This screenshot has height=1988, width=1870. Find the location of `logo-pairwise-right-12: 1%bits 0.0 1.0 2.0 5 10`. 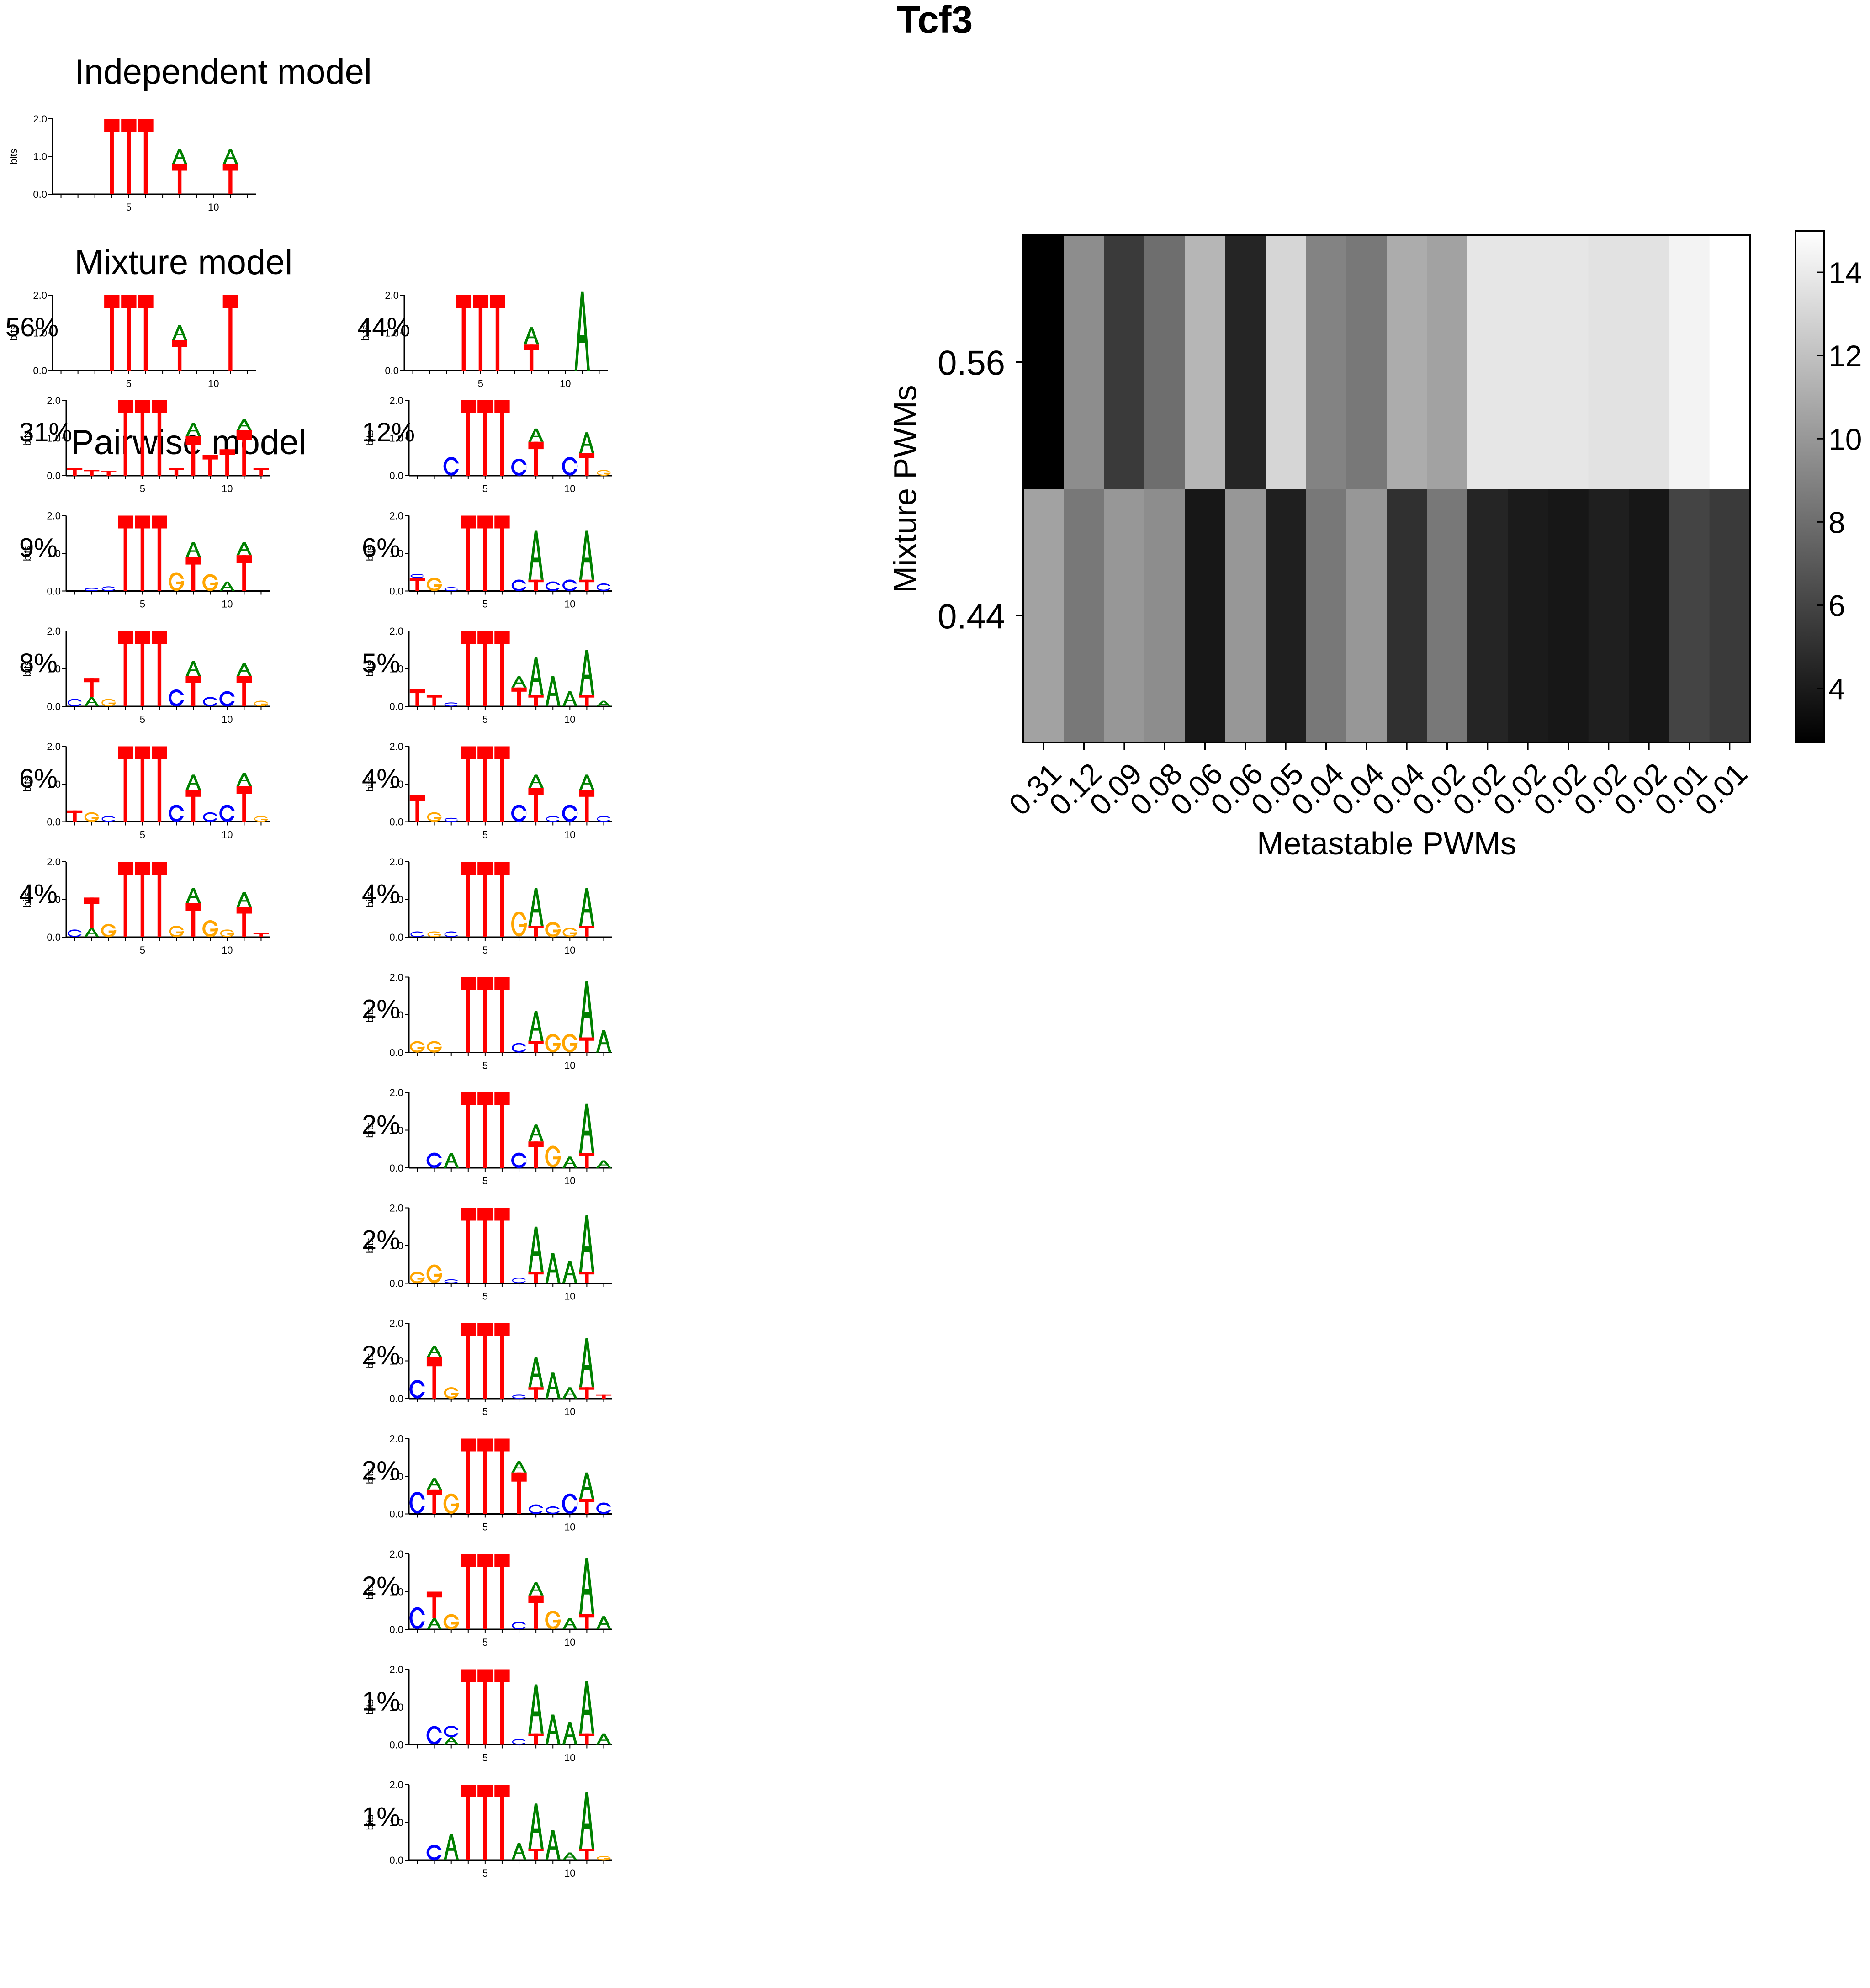

logo-pairwise-right-12: 1%bits 0.0 1.0 2.0 5 10 is located at coordinates (487, 1714).